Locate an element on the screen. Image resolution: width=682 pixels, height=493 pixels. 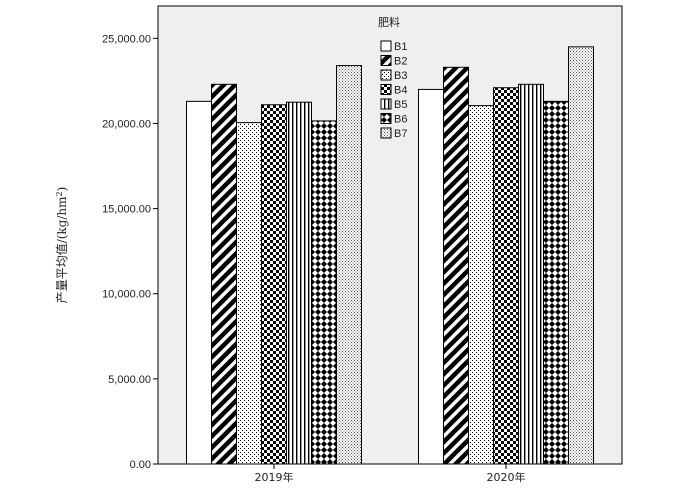
legend-label: B7 is located at coordinates (400, 134).